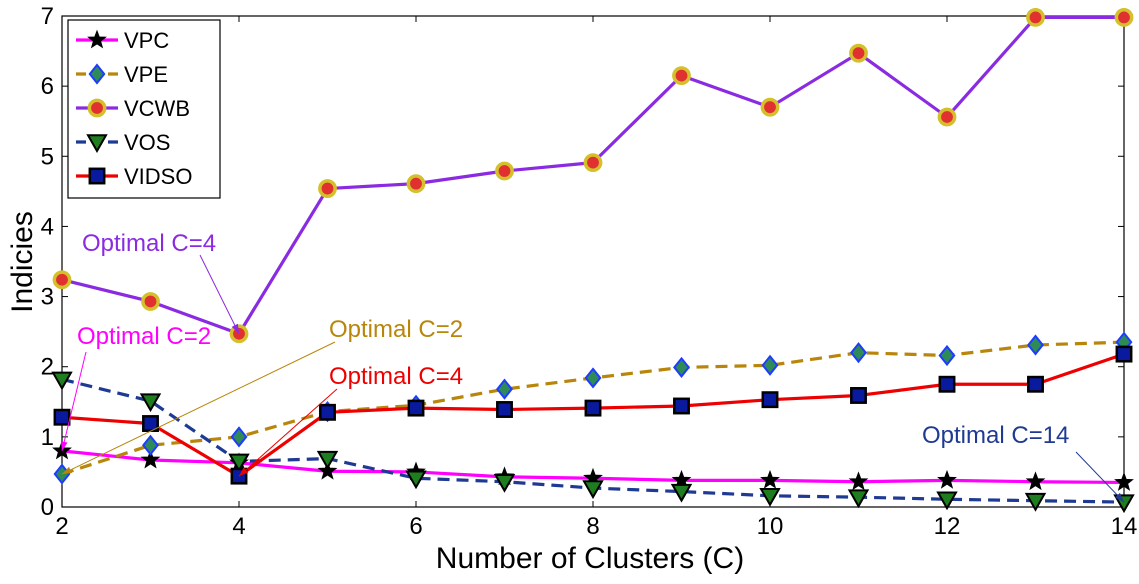 The width and height of the screenshot is (1139, 584). What do you see at coordinates (238, 526) in the screenshot?
I see `x-tick-label: 4` at bounding box center [238, 526].